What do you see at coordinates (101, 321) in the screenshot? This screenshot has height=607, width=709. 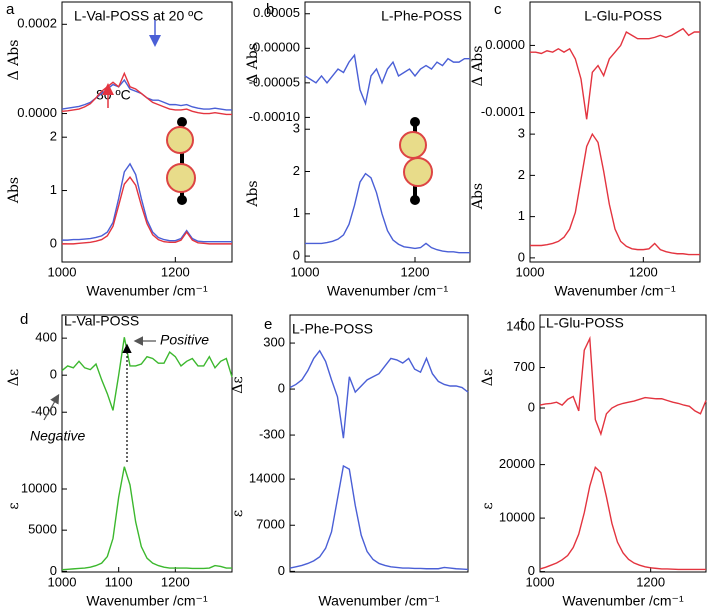 I see `panel-title: L-Val-POSS` at bounding box center [101, 321].